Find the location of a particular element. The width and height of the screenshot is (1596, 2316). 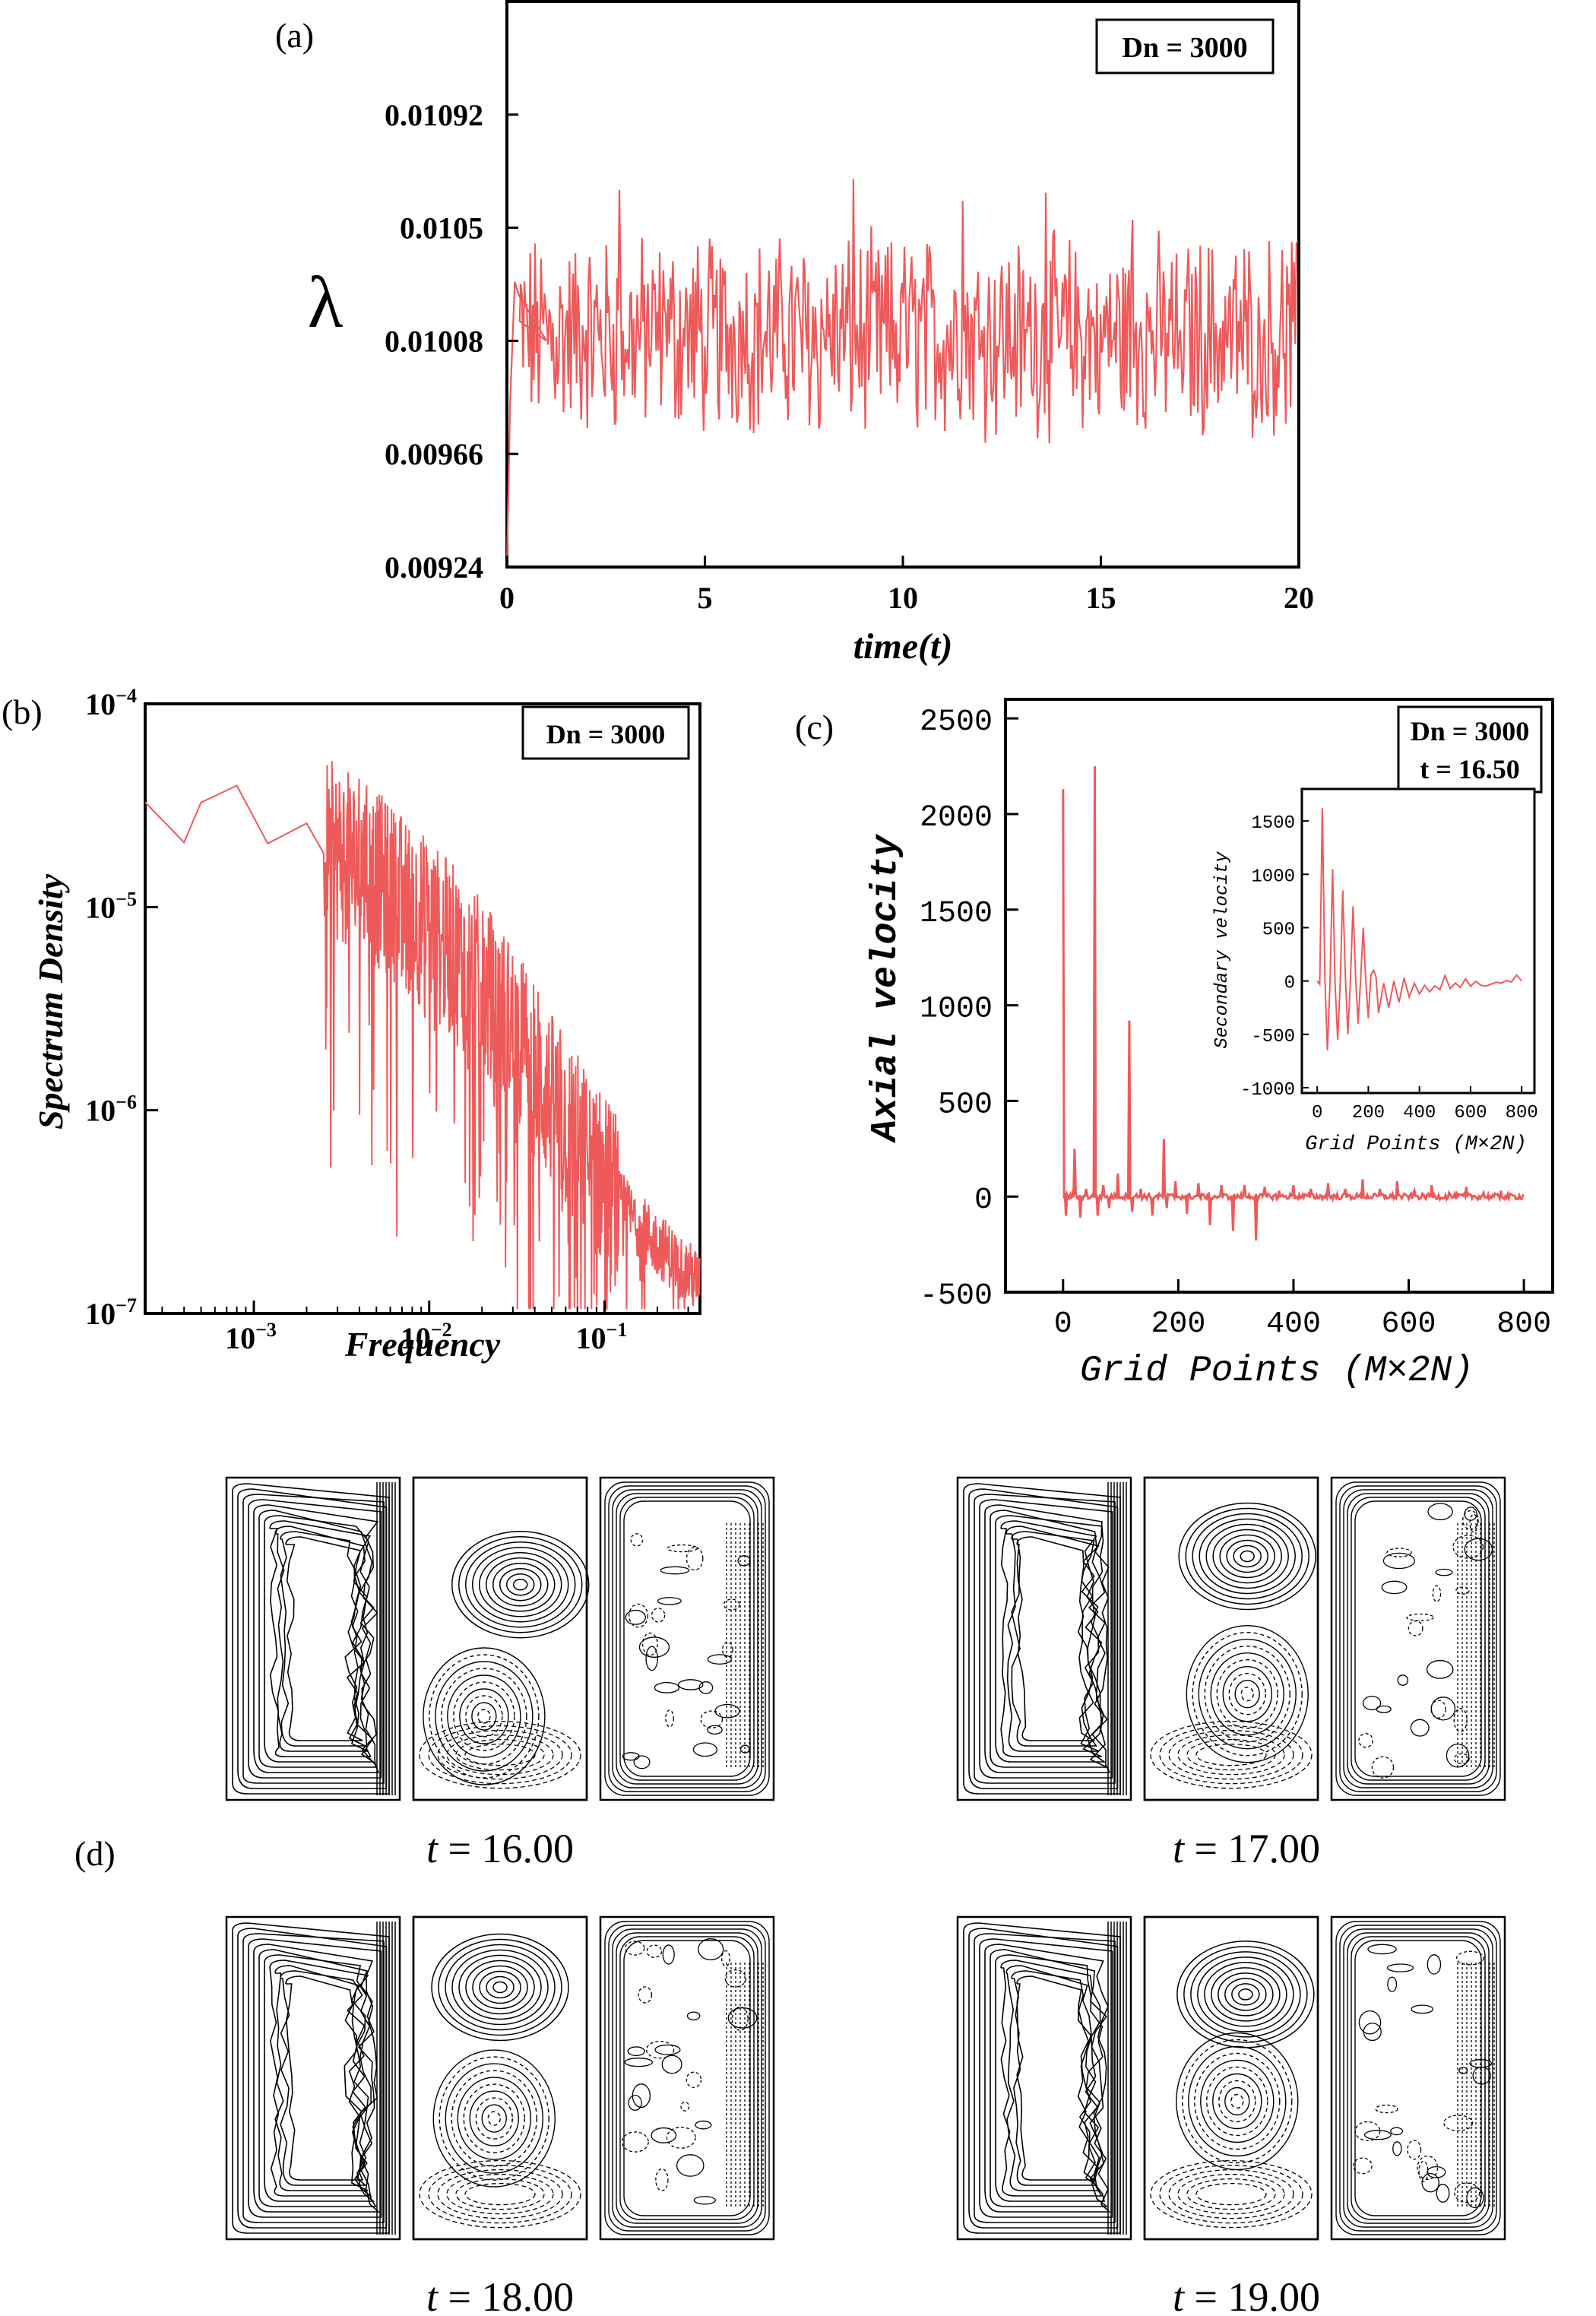

panel-c-inset-marks is located at coordinates (1419, 929).